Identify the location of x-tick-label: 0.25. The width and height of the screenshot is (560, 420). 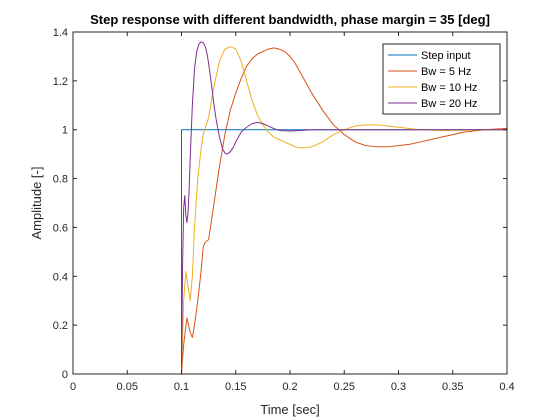
(344, 387).